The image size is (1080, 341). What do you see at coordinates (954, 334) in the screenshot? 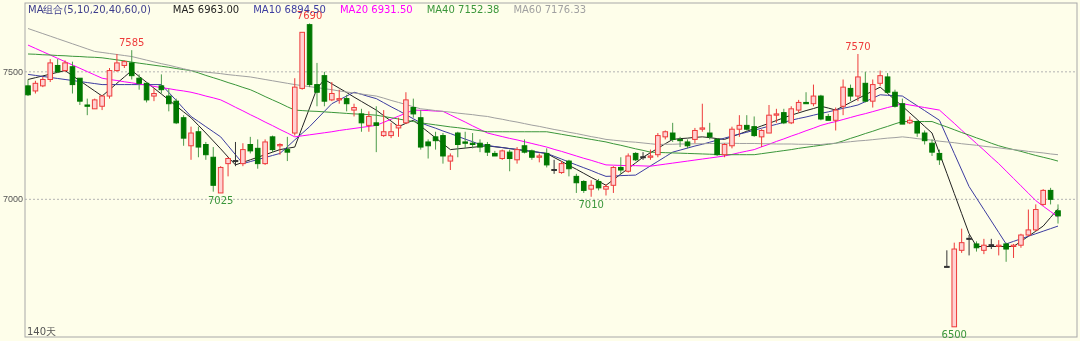
I see `annotation: 6500` at bounding box center [954, 334].